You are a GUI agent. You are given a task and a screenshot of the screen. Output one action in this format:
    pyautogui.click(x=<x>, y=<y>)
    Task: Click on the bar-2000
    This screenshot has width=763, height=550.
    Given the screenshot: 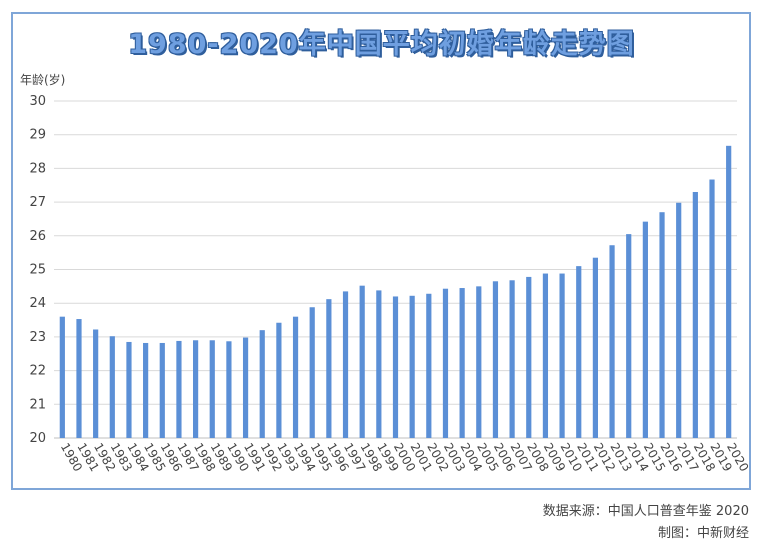 What is the action you would take?
    pyautogui.click(x=395, y=367)
    